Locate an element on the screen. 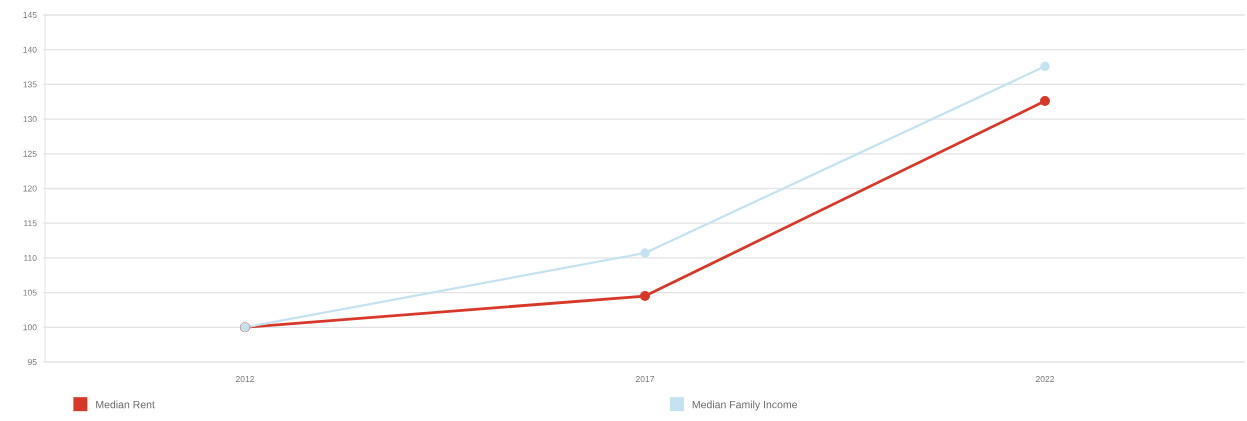 The image size is (1247, 421). legend-label: Median Family Income is located at coordinates (745, 405).